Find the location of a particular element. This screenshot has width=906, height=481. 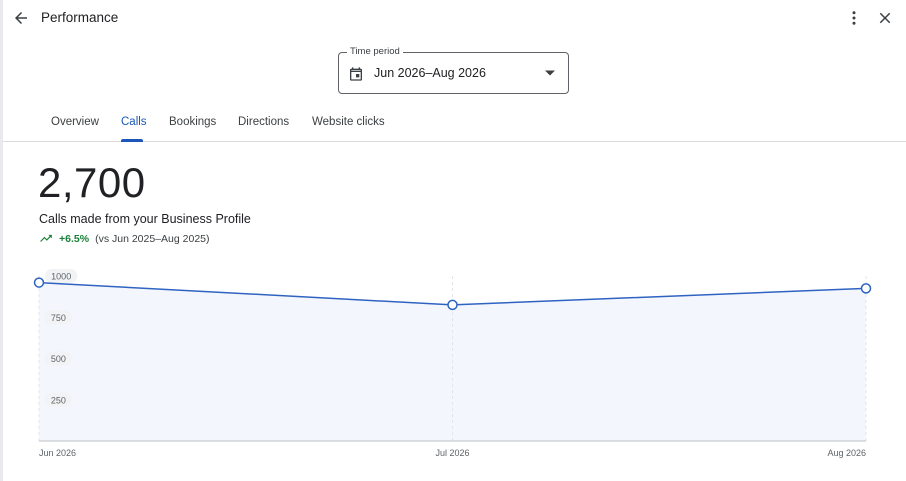

time-period-label: Time period is located at coordinates (375, 52).